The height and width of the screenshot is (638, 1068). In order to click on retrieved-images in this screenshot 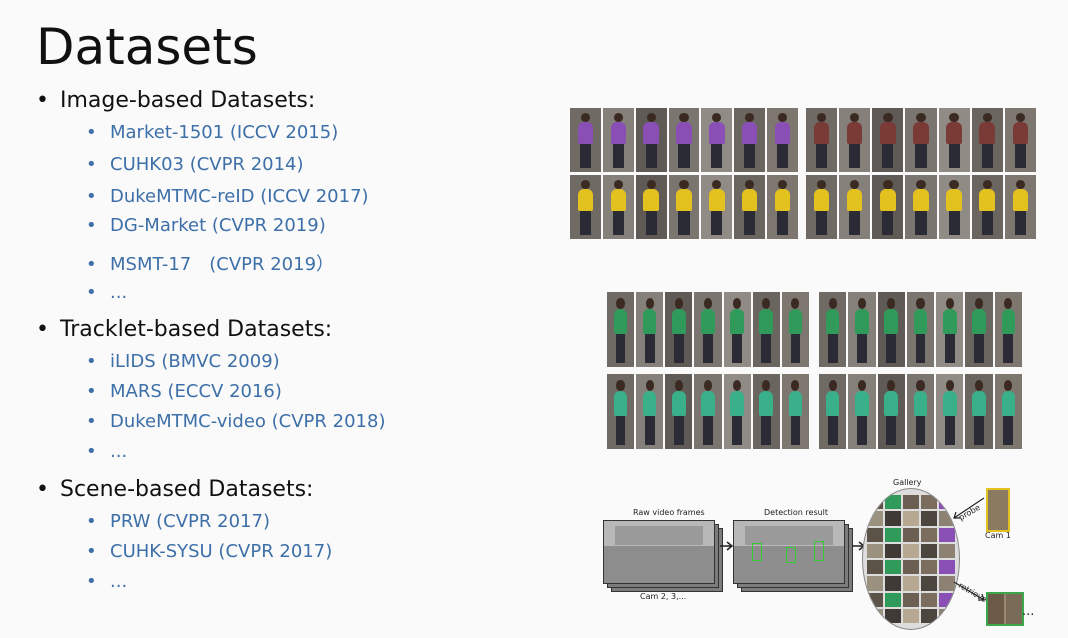, I will do `click(1005, 609)`.